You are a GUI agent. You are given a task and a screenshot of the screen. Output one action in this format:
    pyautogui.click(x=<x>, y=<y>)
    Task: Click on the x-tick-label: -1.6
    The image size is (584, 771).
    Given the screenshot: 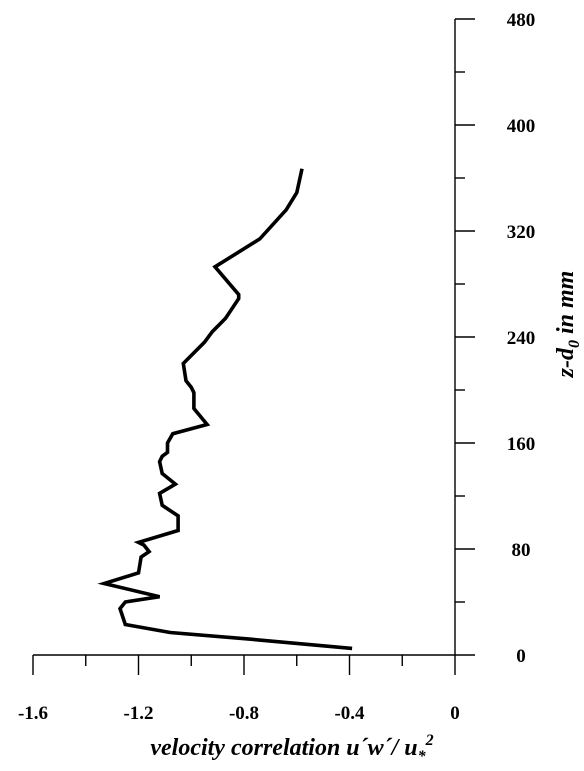 What is the action you would take?
    pyautogui.click(x=33, y=713)
    